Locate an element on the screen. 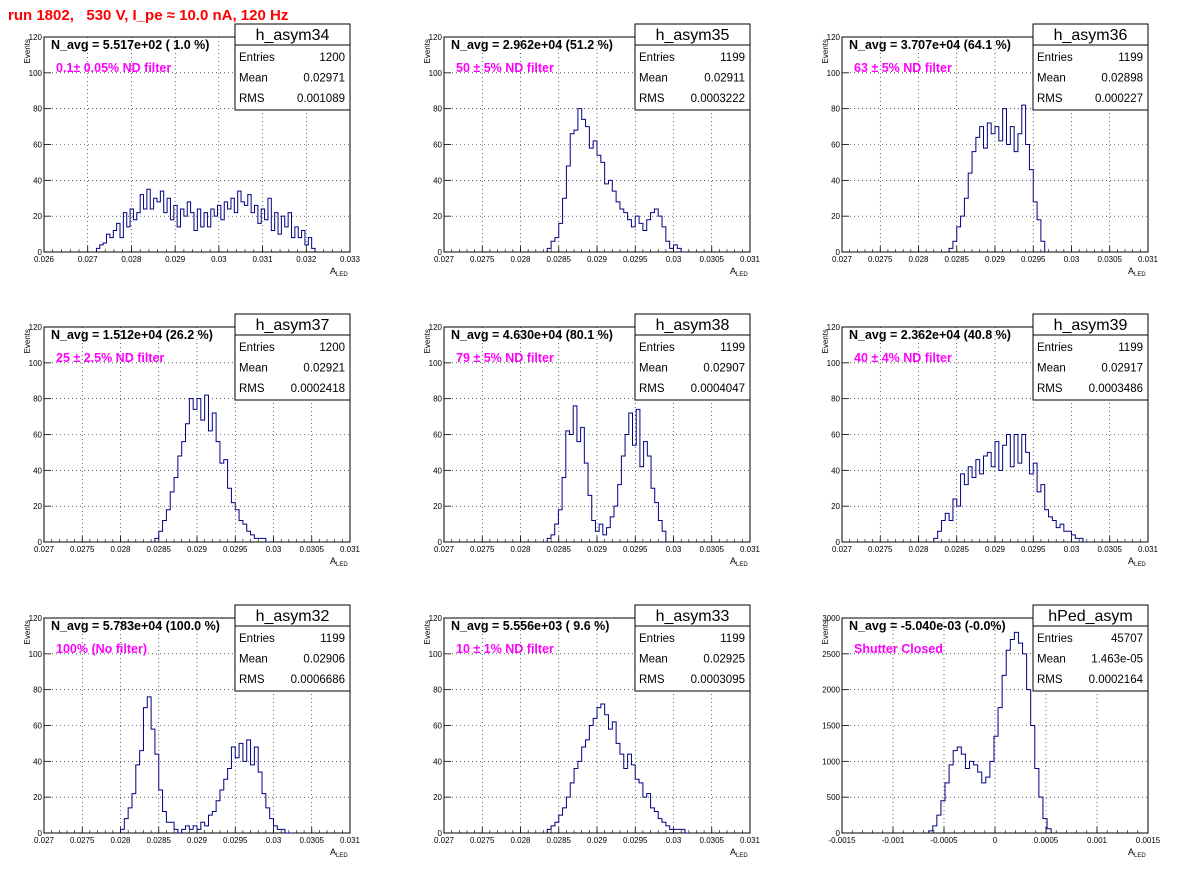  grid-lines is located at coordinates (995, 144).